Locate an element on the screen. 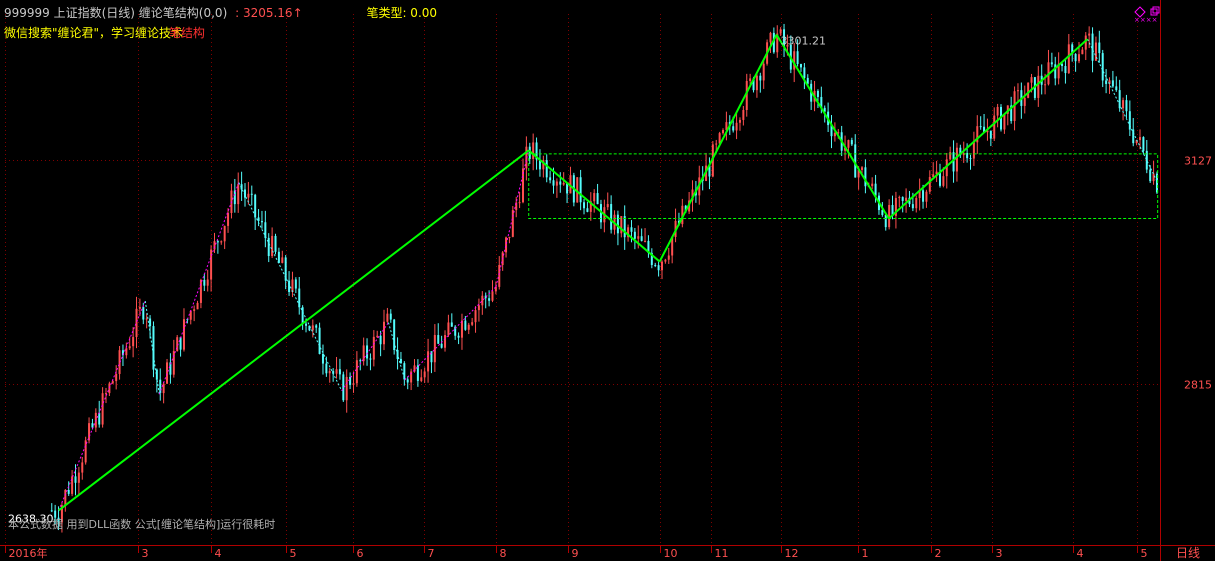 The height and width of the screenshot is (561, 1215). promo-line: 微信搜索"缠论君"，学习缠论技术 笔结构 is located at coordinates (104, 32).